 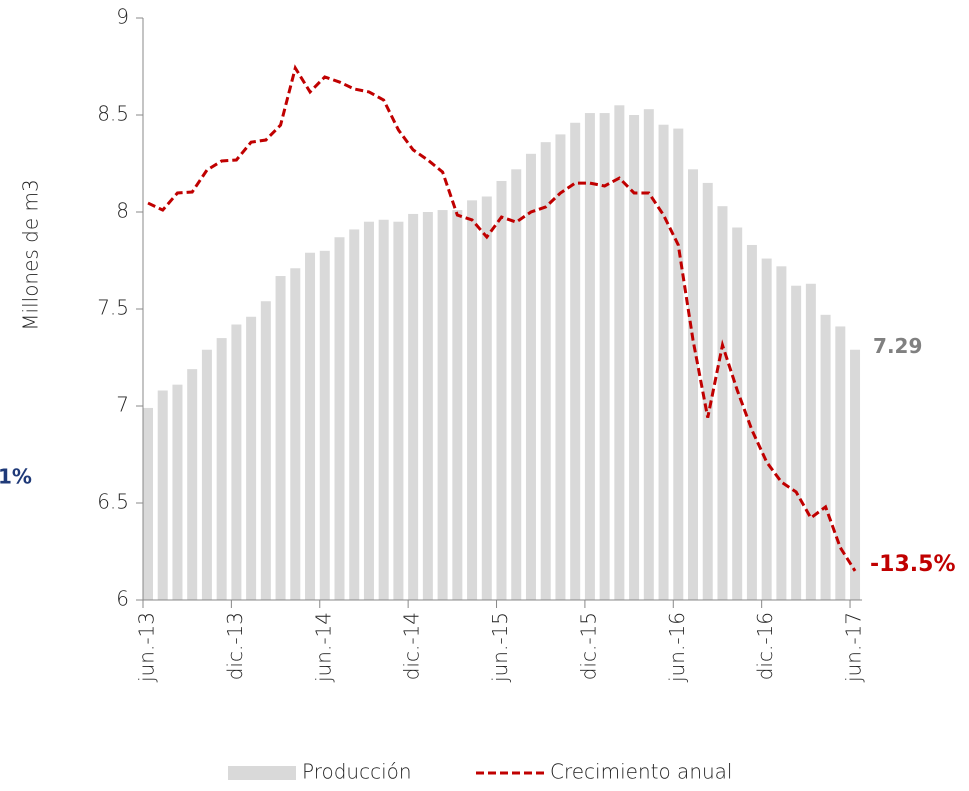 What do you see at coordinates (113, 308) in the screenshot?
I see `y-tick-label: 7.5` at bounding box center [113, 308].